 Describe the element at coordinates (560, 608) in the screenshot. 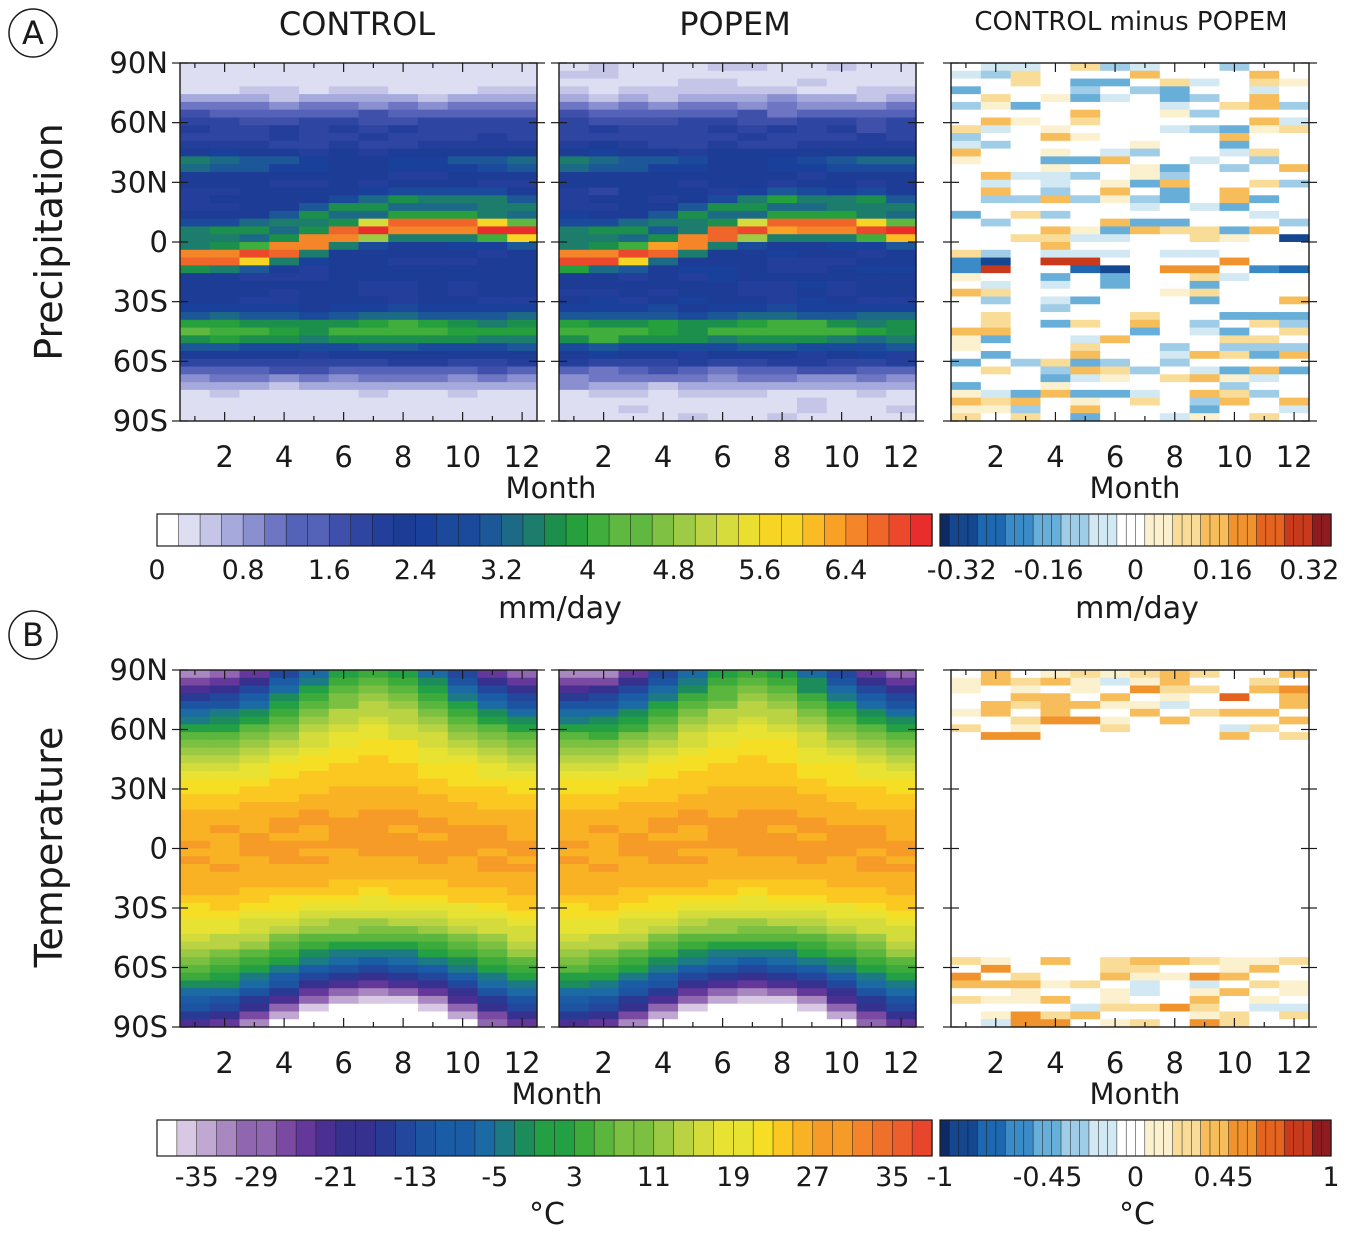

I see `unit-precip: mm/day` at that location.